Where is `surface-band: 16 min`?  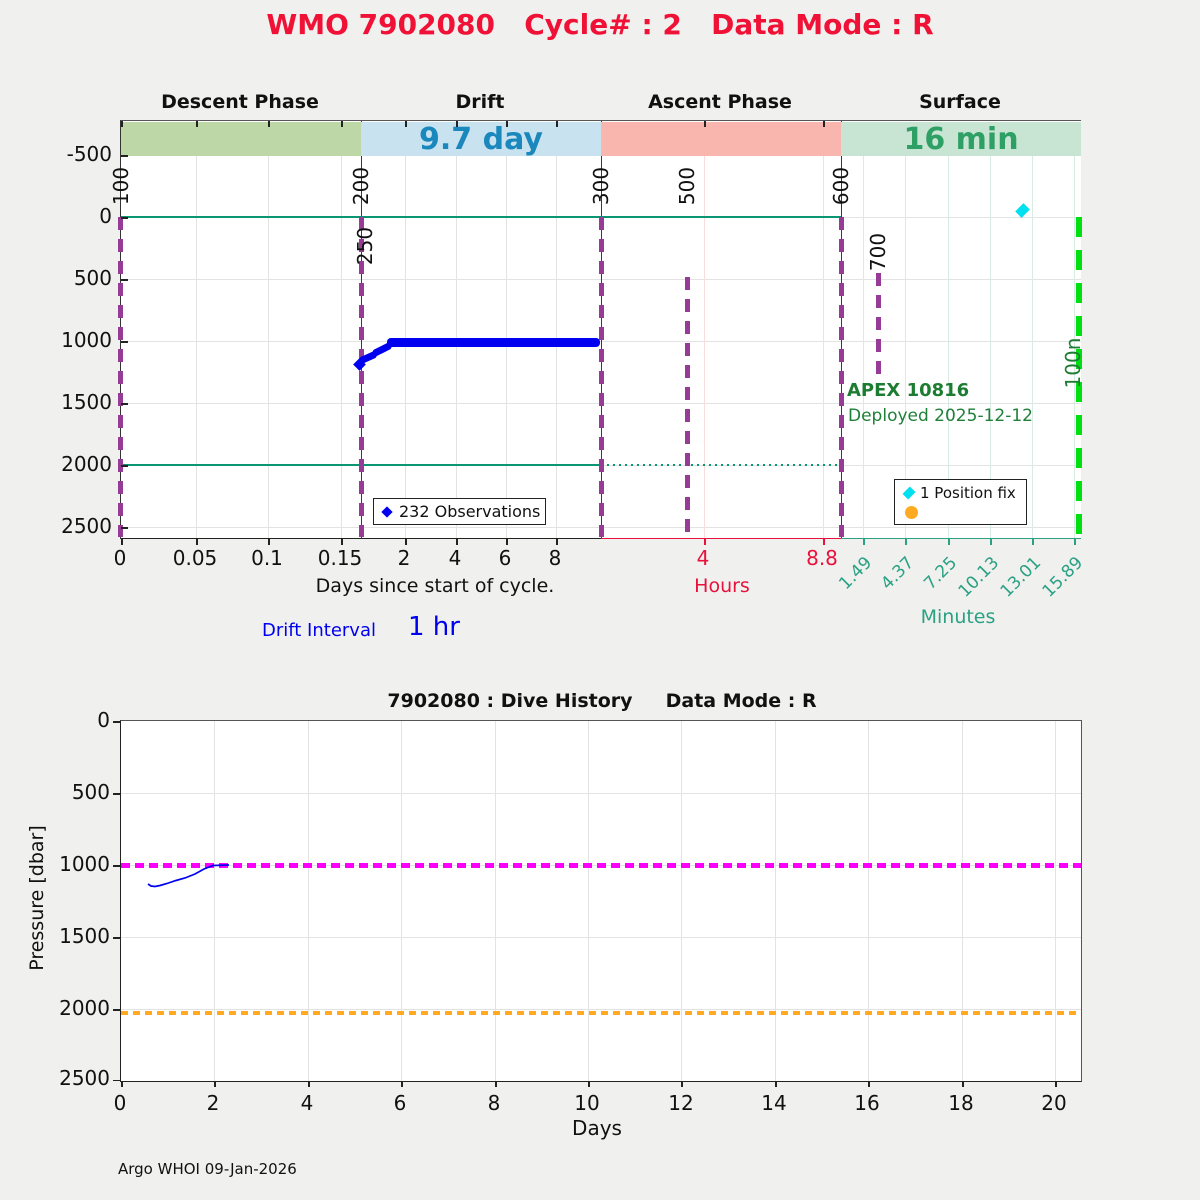
surface-band: 16 min is located at coordinates (961, 139).